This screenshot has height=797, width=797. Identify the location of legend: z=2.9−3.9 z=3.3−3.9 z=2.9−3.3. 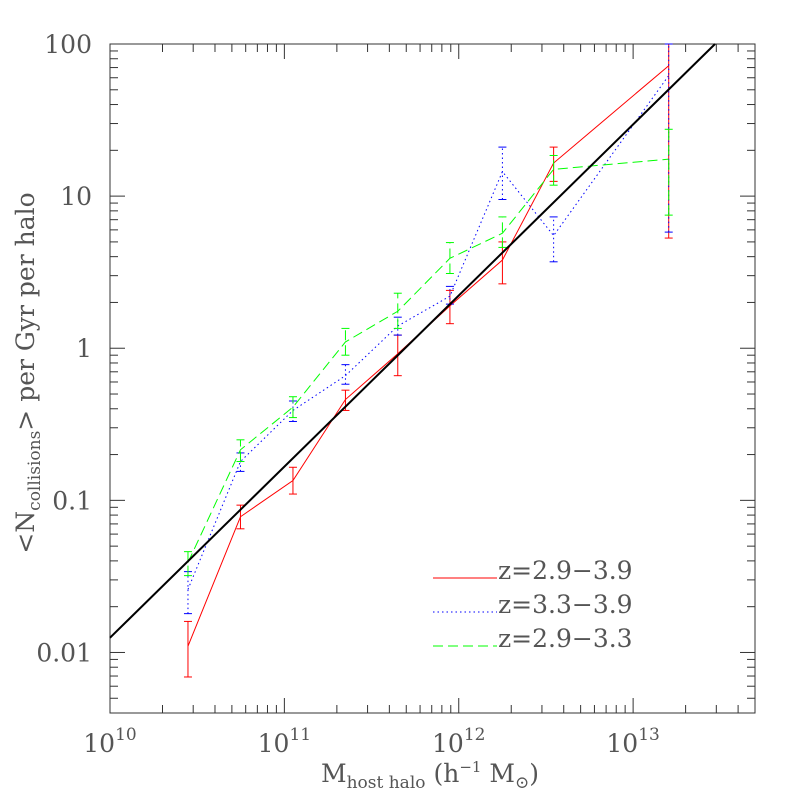
(533, 604).